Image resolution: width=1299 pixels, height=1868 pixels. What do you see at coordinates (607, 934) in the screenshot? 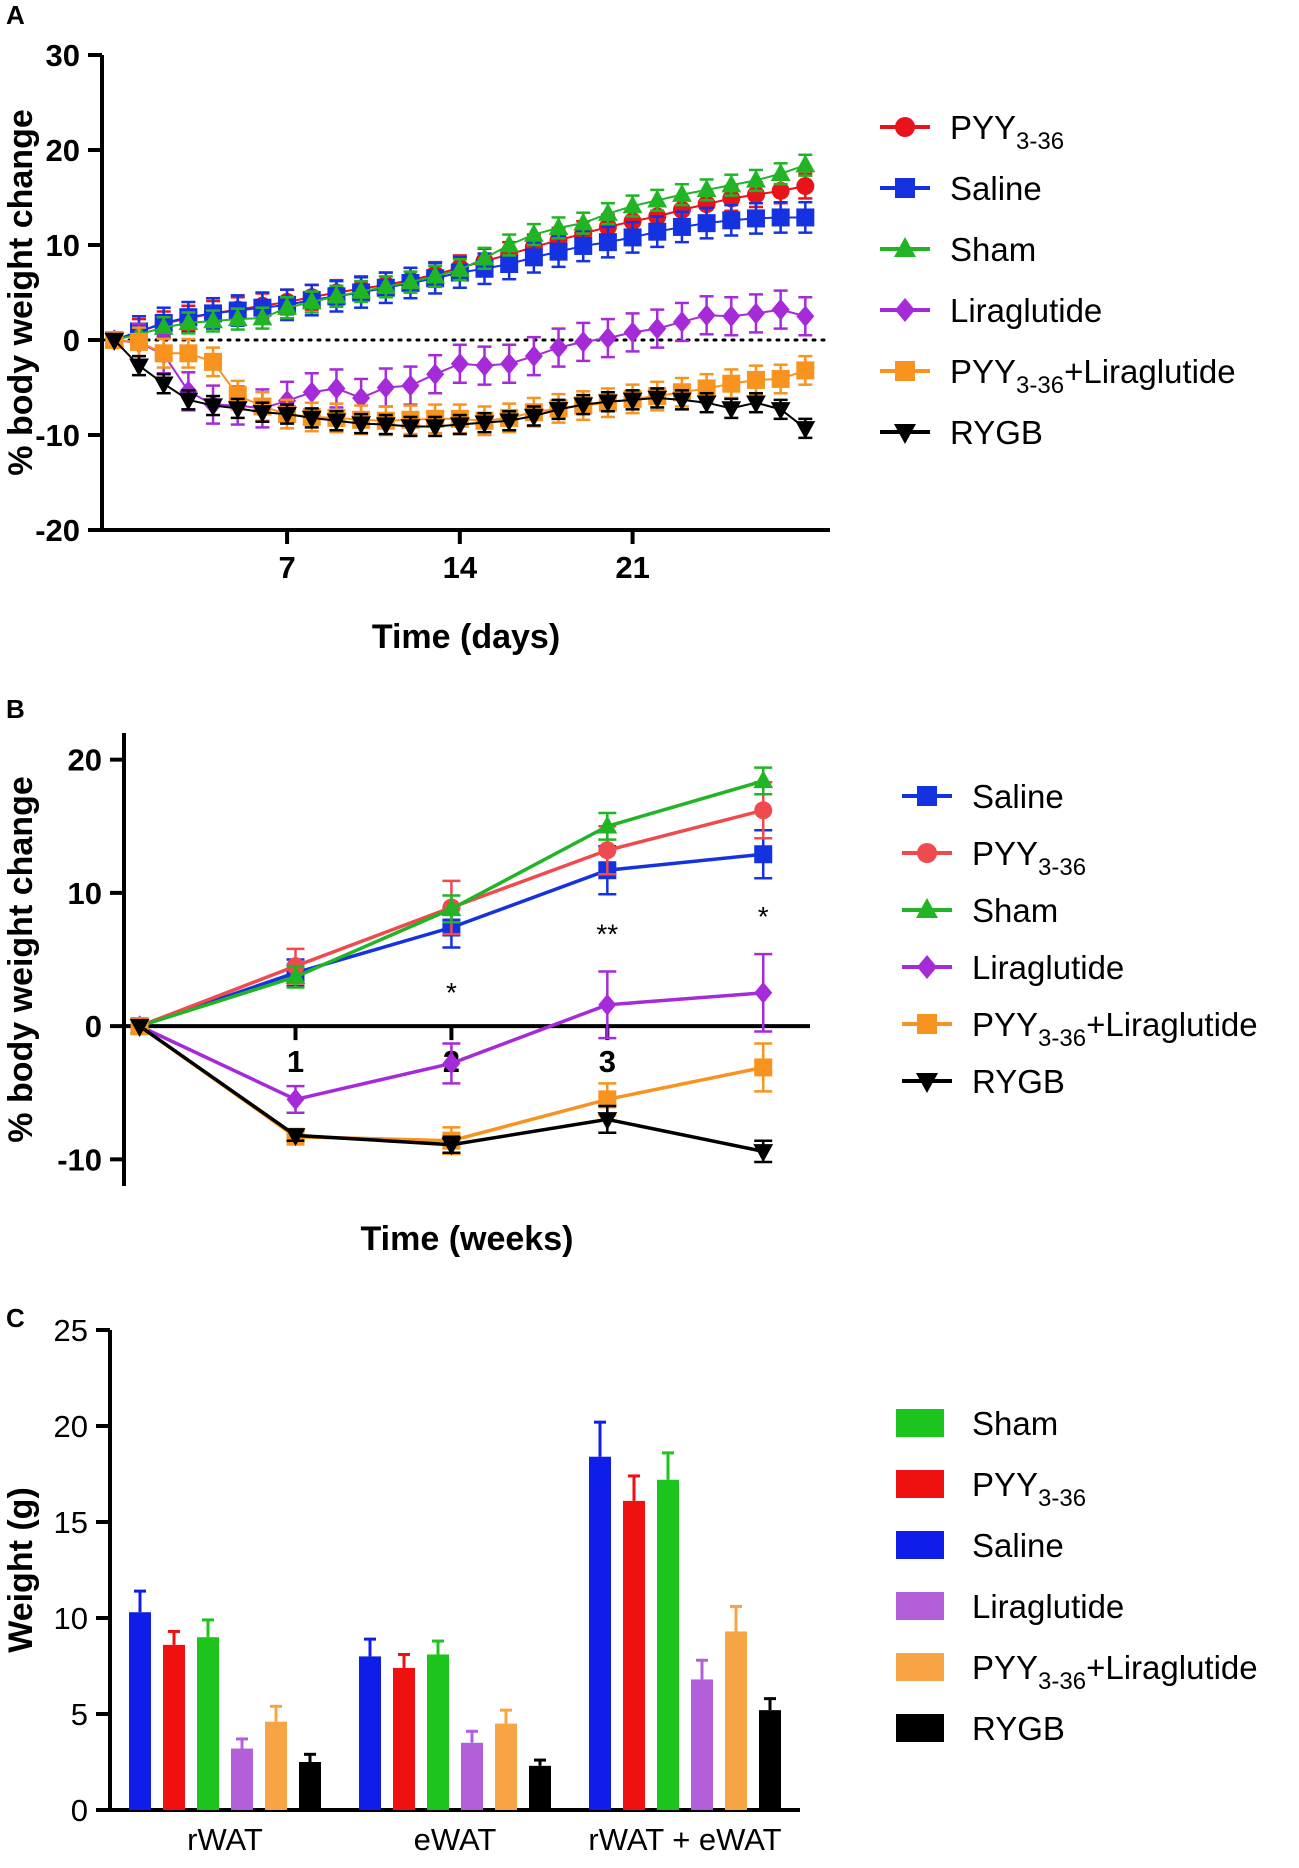
I see `significance-marker: **` at bounding box center [607, 934].